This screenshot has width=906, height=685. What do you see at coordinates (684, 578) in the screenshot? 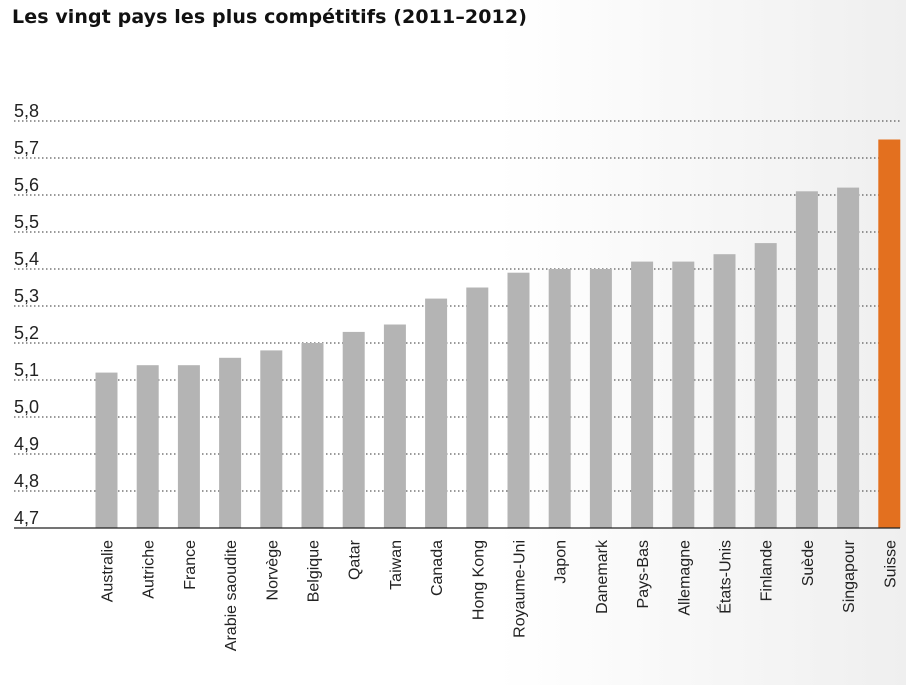
I see `x-category-label: Allemagne` at bounding box center [684, 578].